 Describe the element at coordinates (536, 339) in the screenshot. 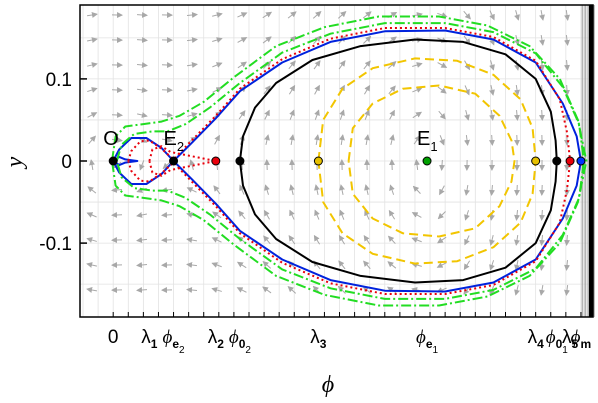

I see `x-tick-label-lambda4: λ4` at that location.